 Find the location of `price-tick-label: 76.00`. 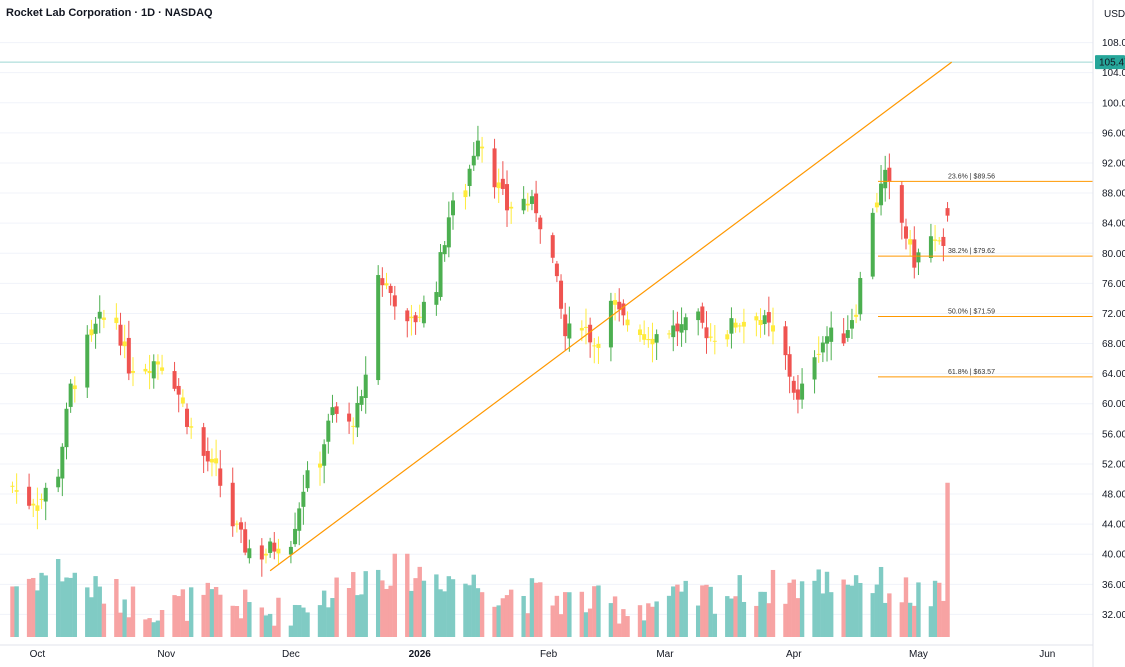

price-tick-label: 76.00 is located at coordinates (1113, 284).